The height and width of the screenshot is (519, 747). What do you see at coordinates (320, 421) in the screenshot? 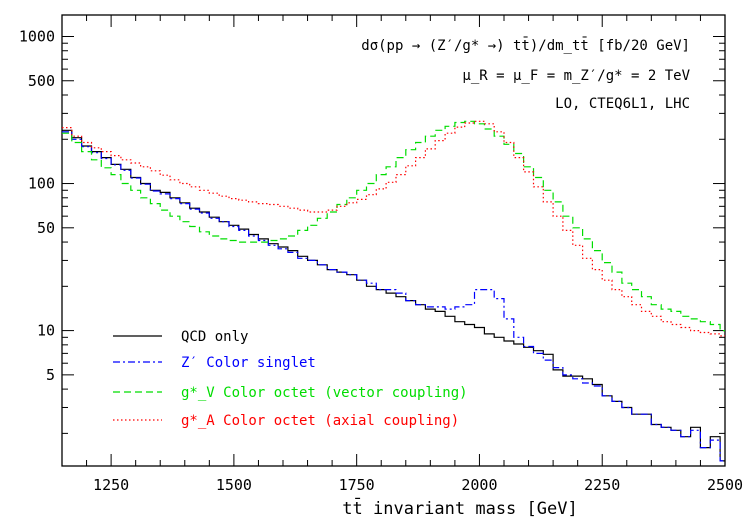
I see `legend-label-3: g*_A Color octet (axial coupling)` at bounding box center [320, 421].